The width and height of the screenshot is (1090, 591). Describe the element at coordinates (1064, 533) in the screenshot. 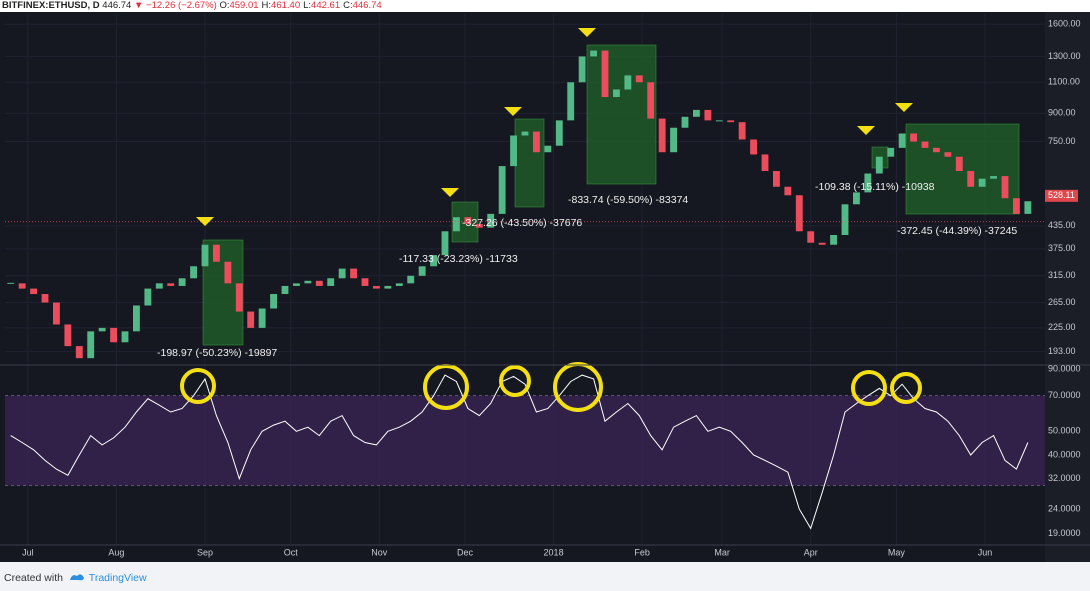

I see `y-tick-label: 19.0000` at that location.